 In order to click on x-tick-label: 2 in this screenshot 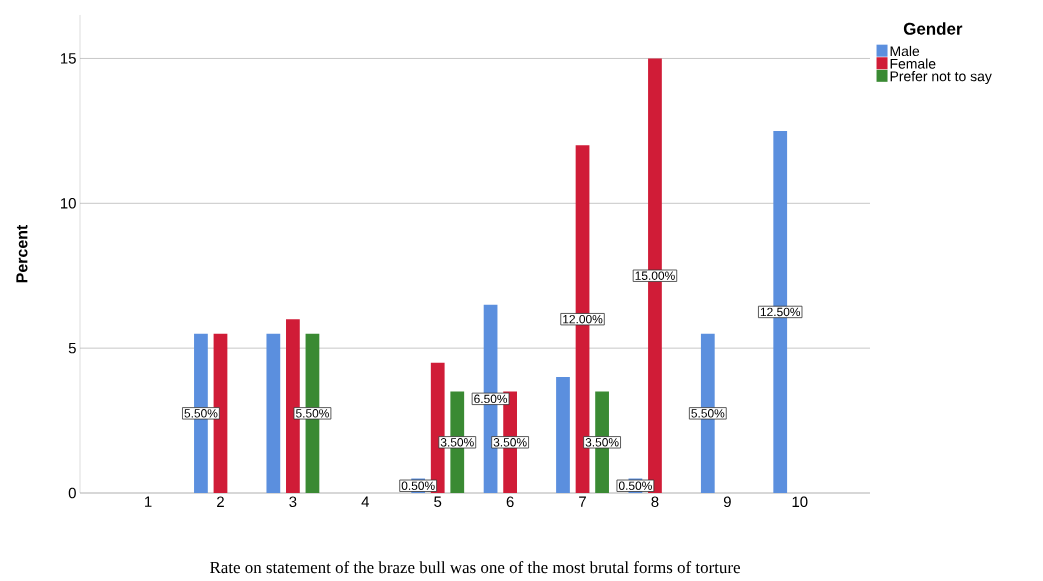, I will do `click(220, 501)`.